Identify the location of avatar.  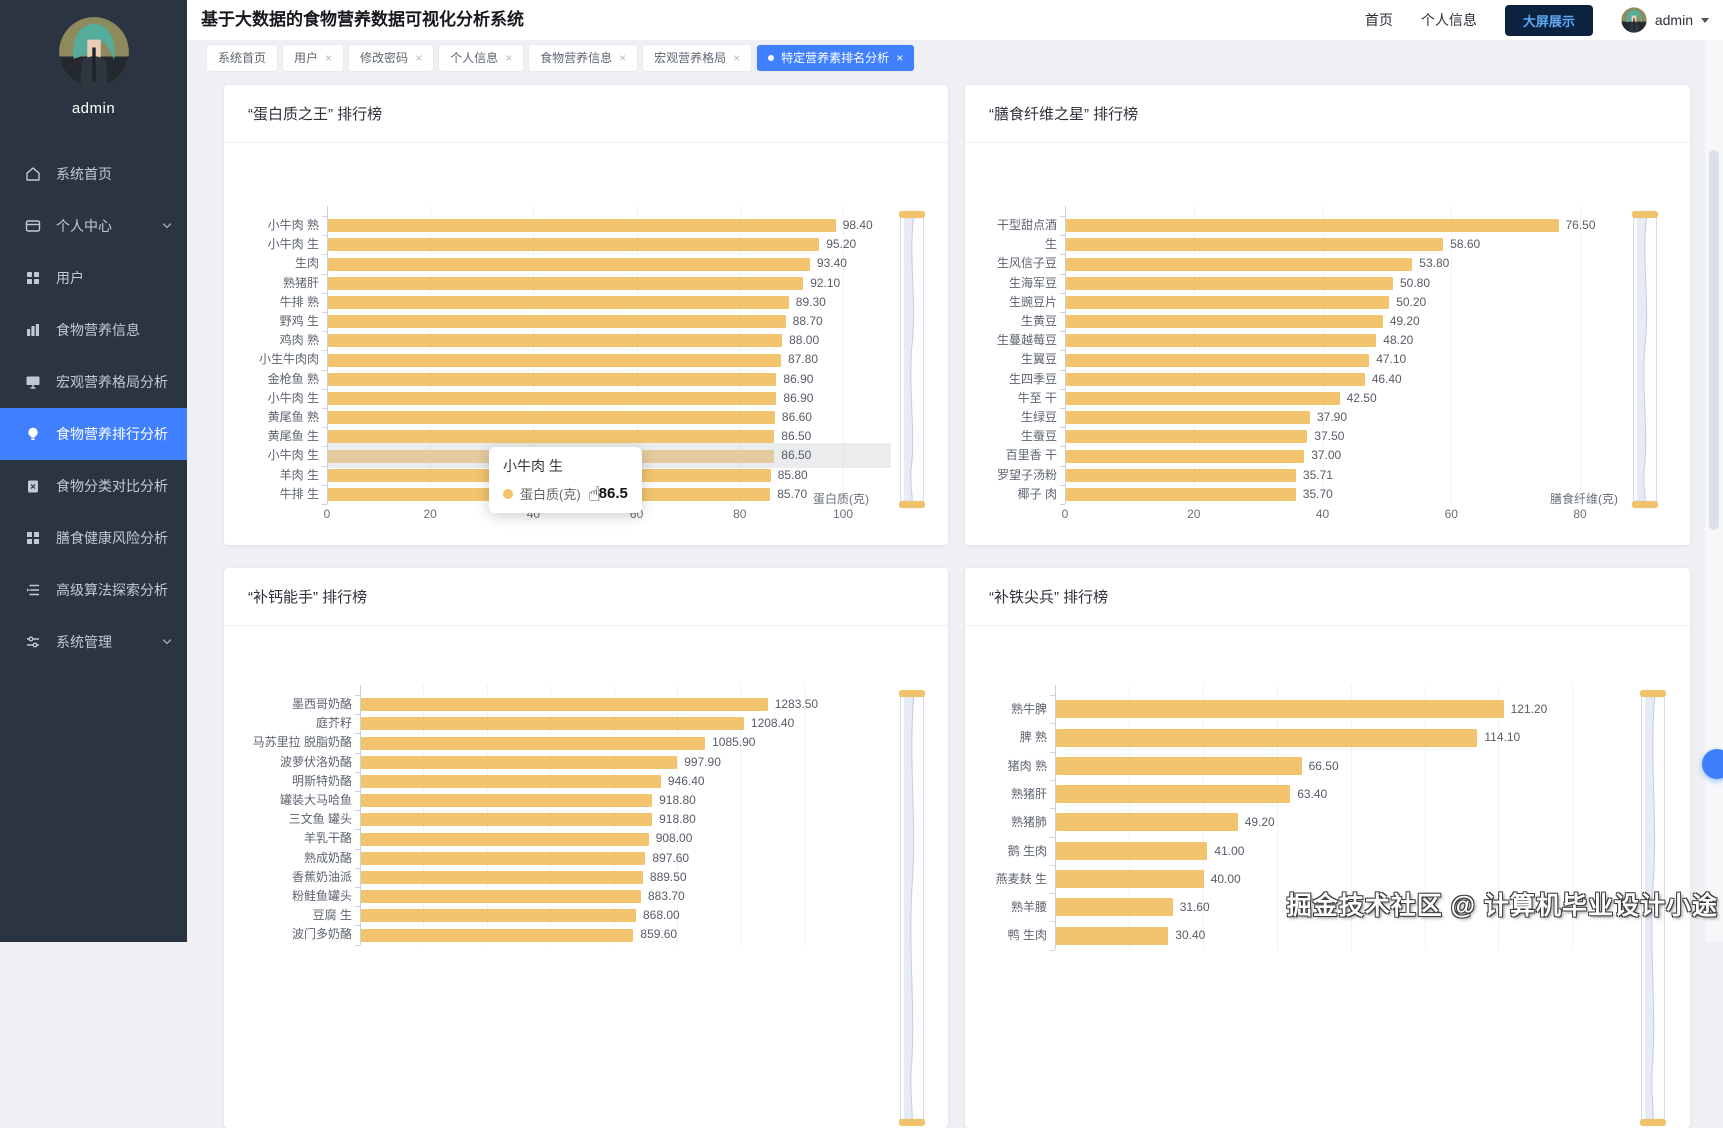
(94, 52).